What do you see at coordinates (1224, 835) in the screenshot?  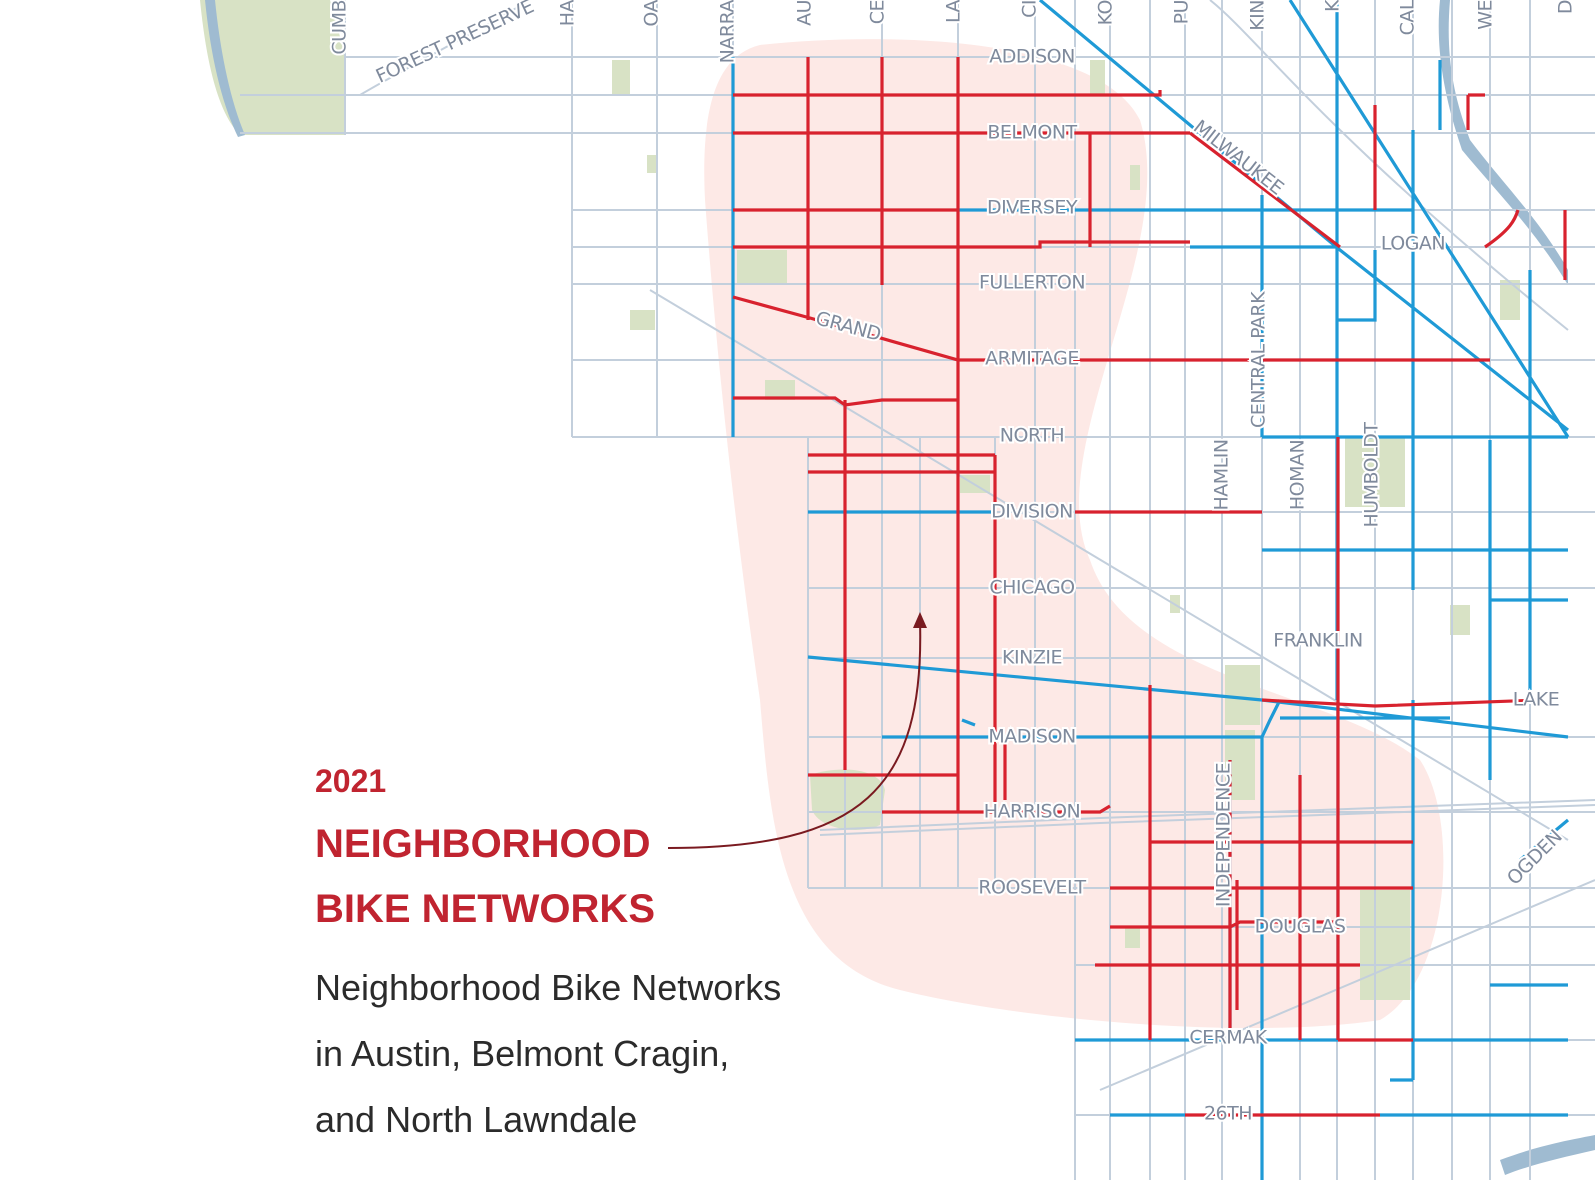 I see `street-label: INDEPENDENCE` at bounding box center [1224, 835].